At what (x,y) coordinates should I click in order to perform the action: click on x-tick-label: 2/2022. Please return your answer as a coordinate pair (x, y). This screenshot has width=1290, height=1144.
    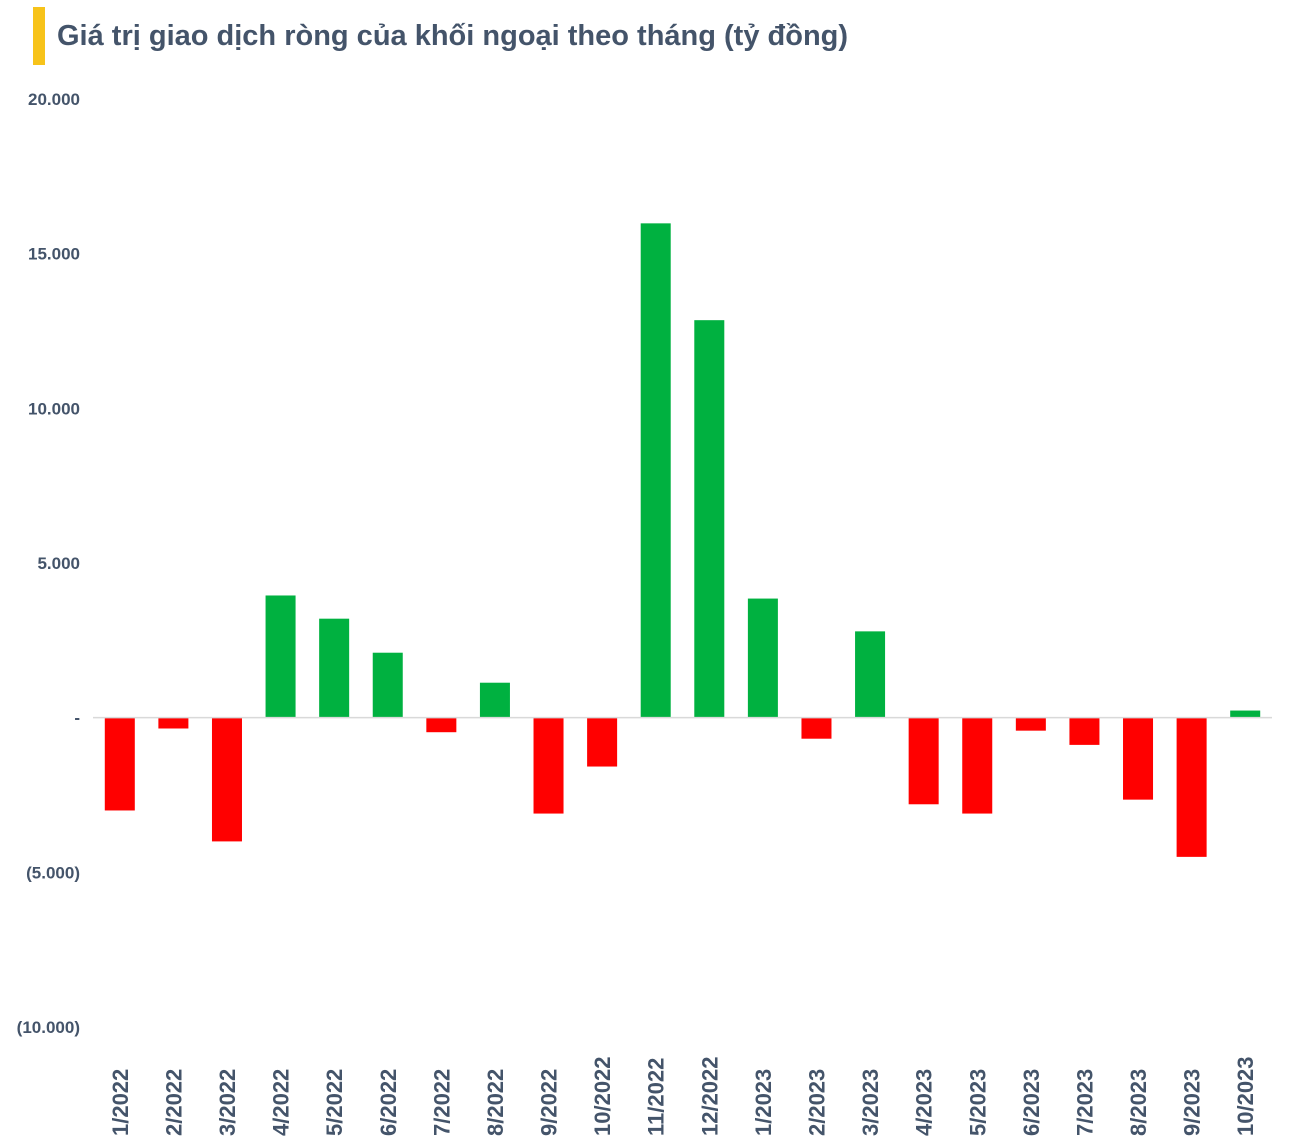
    Looking at the image, I should click on (173, 1102).